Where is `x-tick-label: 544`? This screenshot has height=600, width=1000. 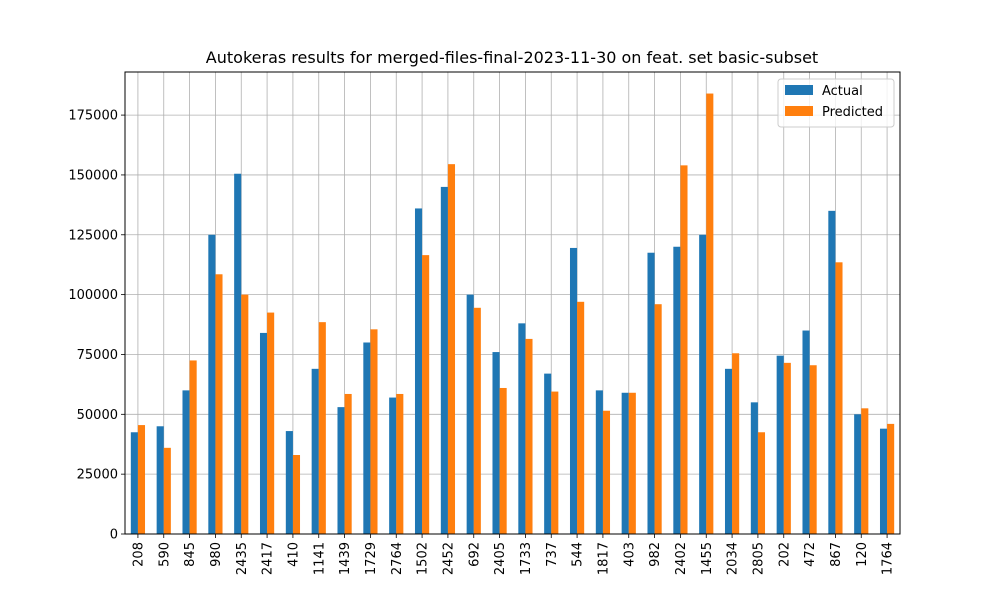 x-tick-label: 544 is located at coordinates (578, 554).